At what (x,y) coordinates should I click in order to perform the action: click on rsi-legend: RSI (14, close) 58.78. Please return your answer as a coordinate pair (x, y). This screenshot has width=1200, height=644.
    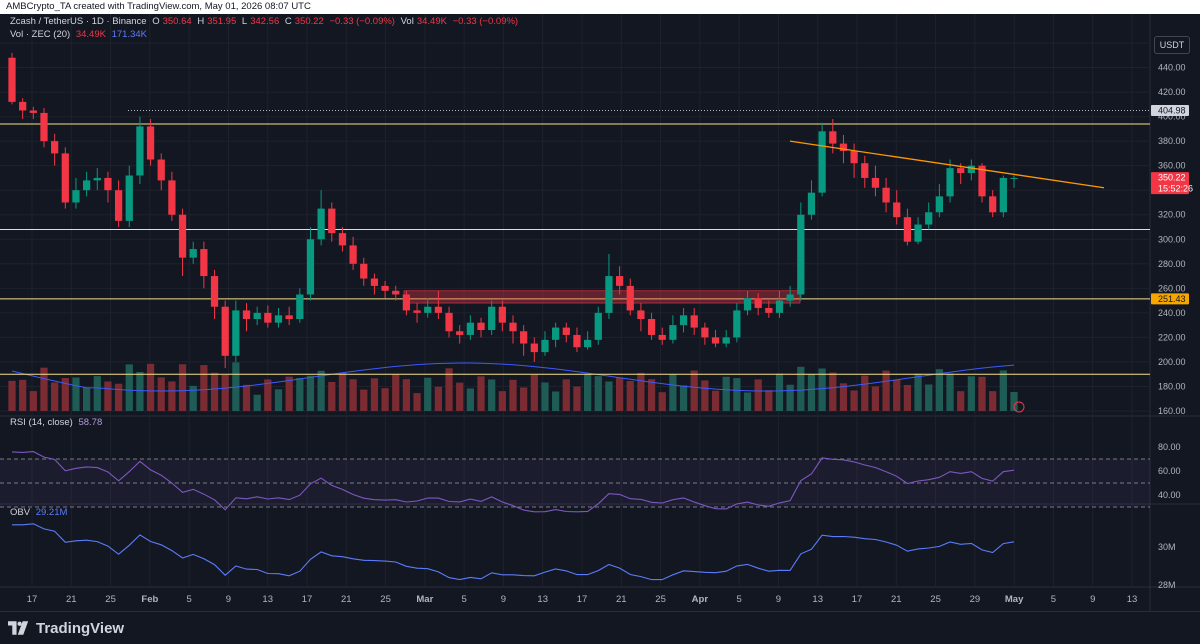
    Looking at the image, I should click on (57, 422).